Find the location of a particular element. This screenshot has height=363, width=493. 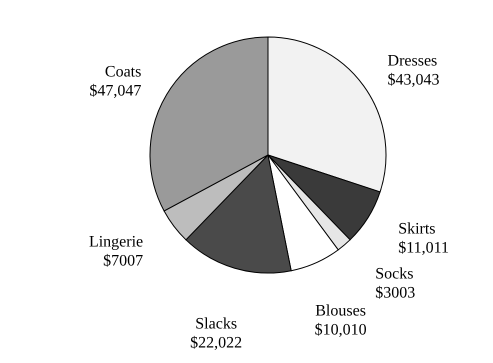

data-label: $47,047 is located at coordinates (115, 91).